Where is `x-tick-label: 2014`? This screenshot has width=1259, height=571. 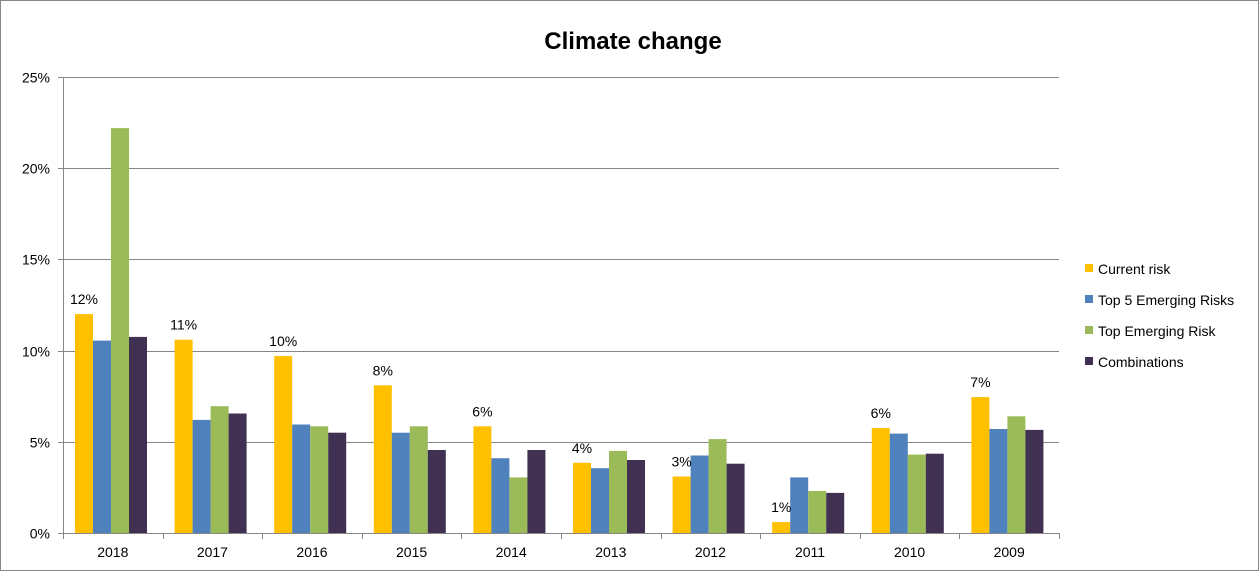 x-tick-label: 2014 is located at coordinates (511, 552).